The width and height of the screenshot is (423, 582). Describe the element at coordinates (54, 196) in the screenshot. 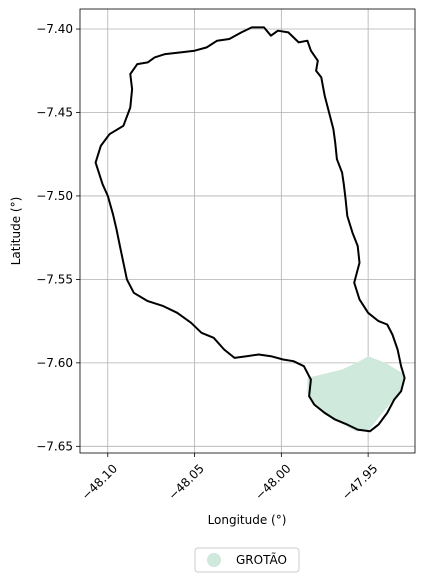

I see `y-tick-label: −7.50` at that location.